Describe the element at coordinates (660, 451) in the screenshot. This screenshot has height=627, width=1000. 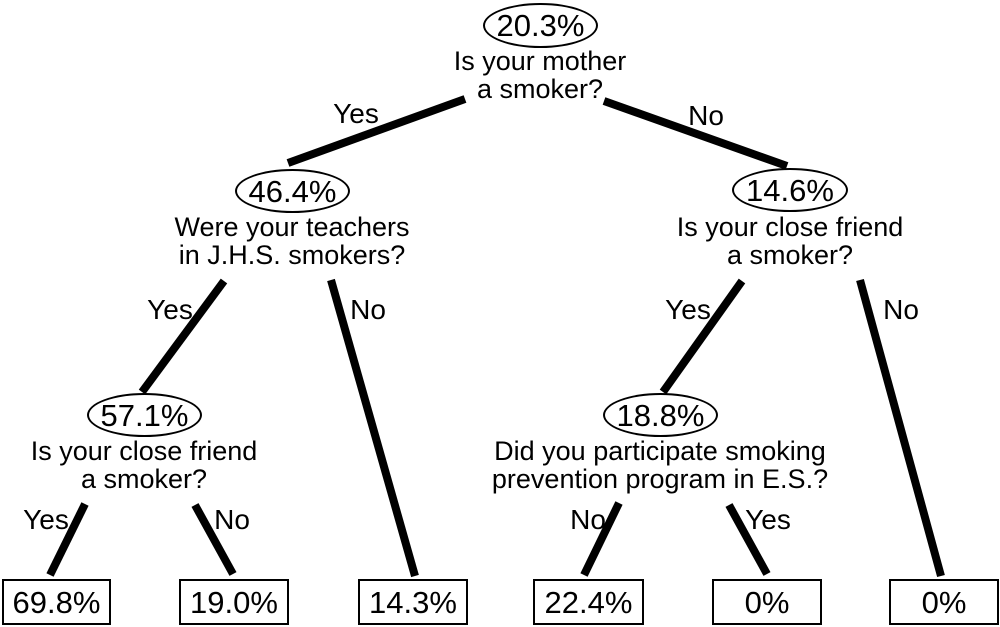
I see `question-line: Did you participate smoking` at that location.